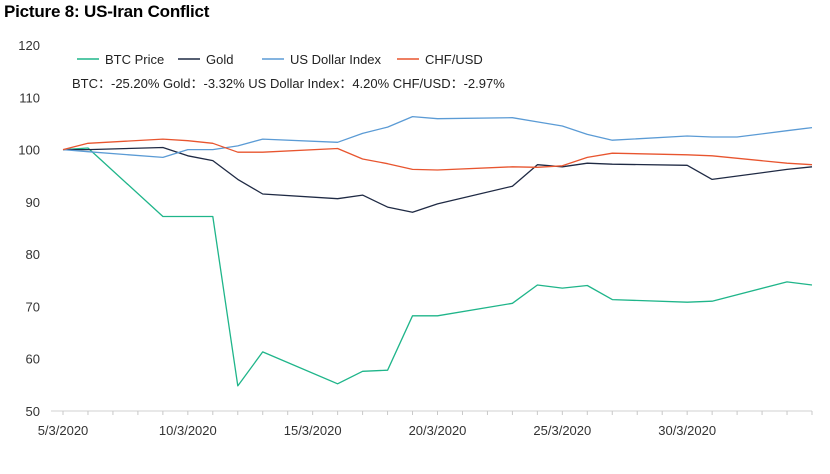 This screenshot has width=830, height=474. Describe the element at coordinates (437, 154) in the screenshot. I see `series-line-chf-usd` at that location.